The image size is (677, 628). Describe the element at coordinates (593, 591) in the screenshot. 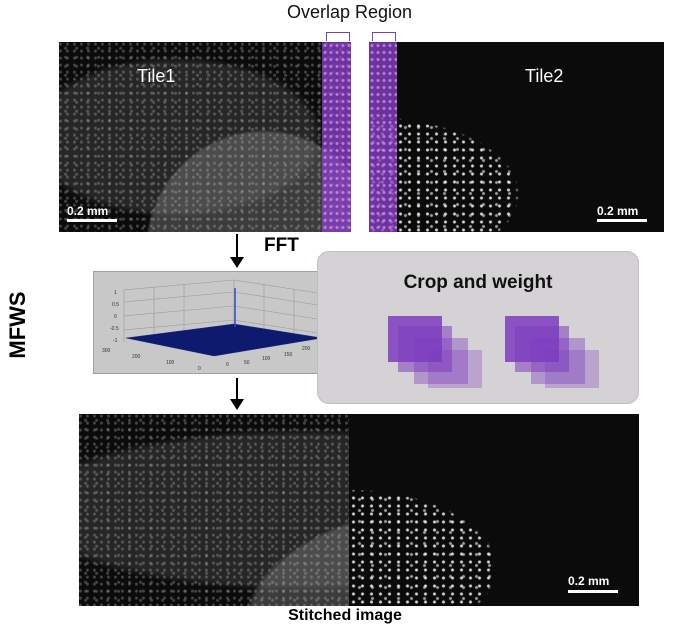

I see `stitched-scale-bar` at that location.